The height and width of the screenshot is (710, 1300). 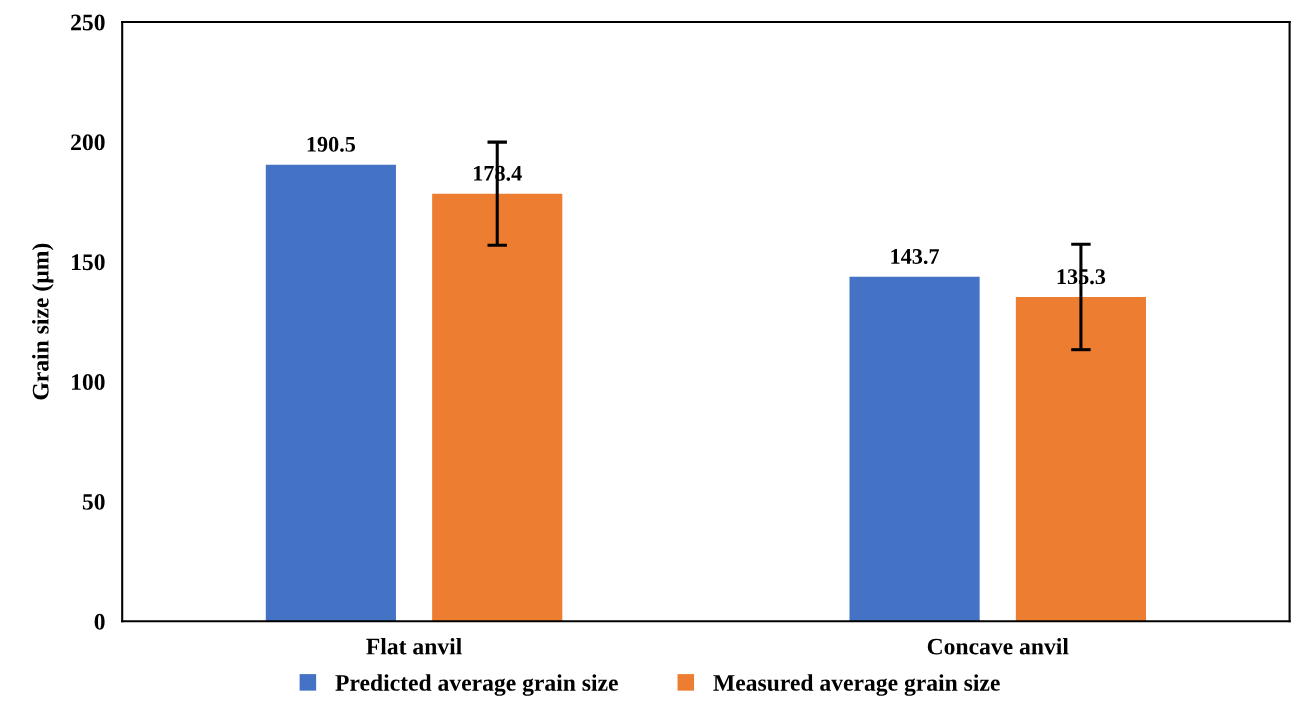 I want to click on y-tick-label: 250, so click(x=88, y=22).